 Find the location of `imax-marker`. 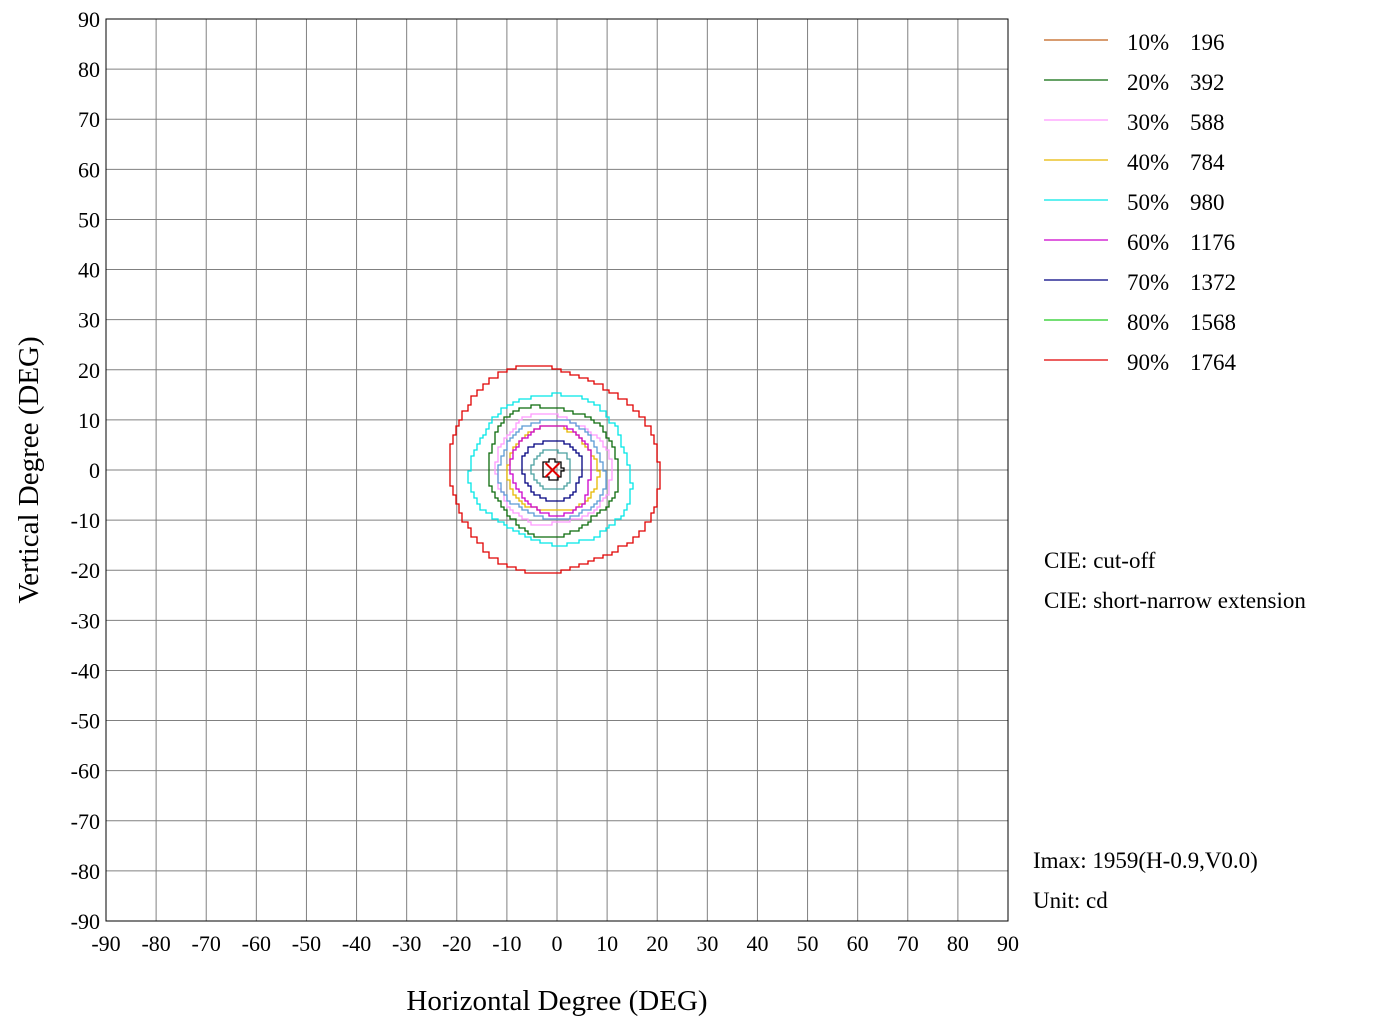

imax-marker is located at coordinates (552, 470).